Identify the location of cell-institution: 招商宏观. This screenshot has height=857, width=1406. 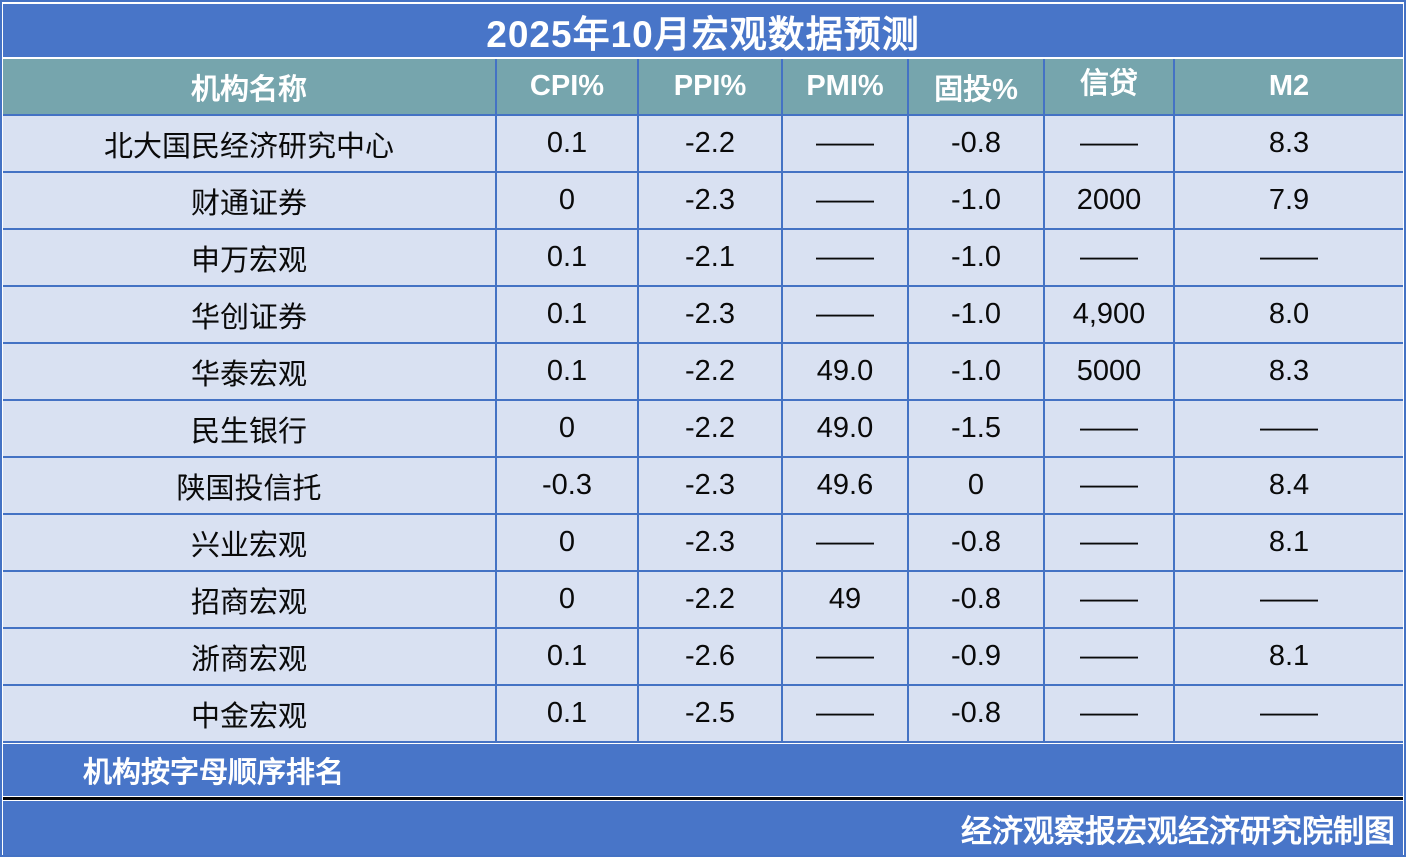
(249, 599).